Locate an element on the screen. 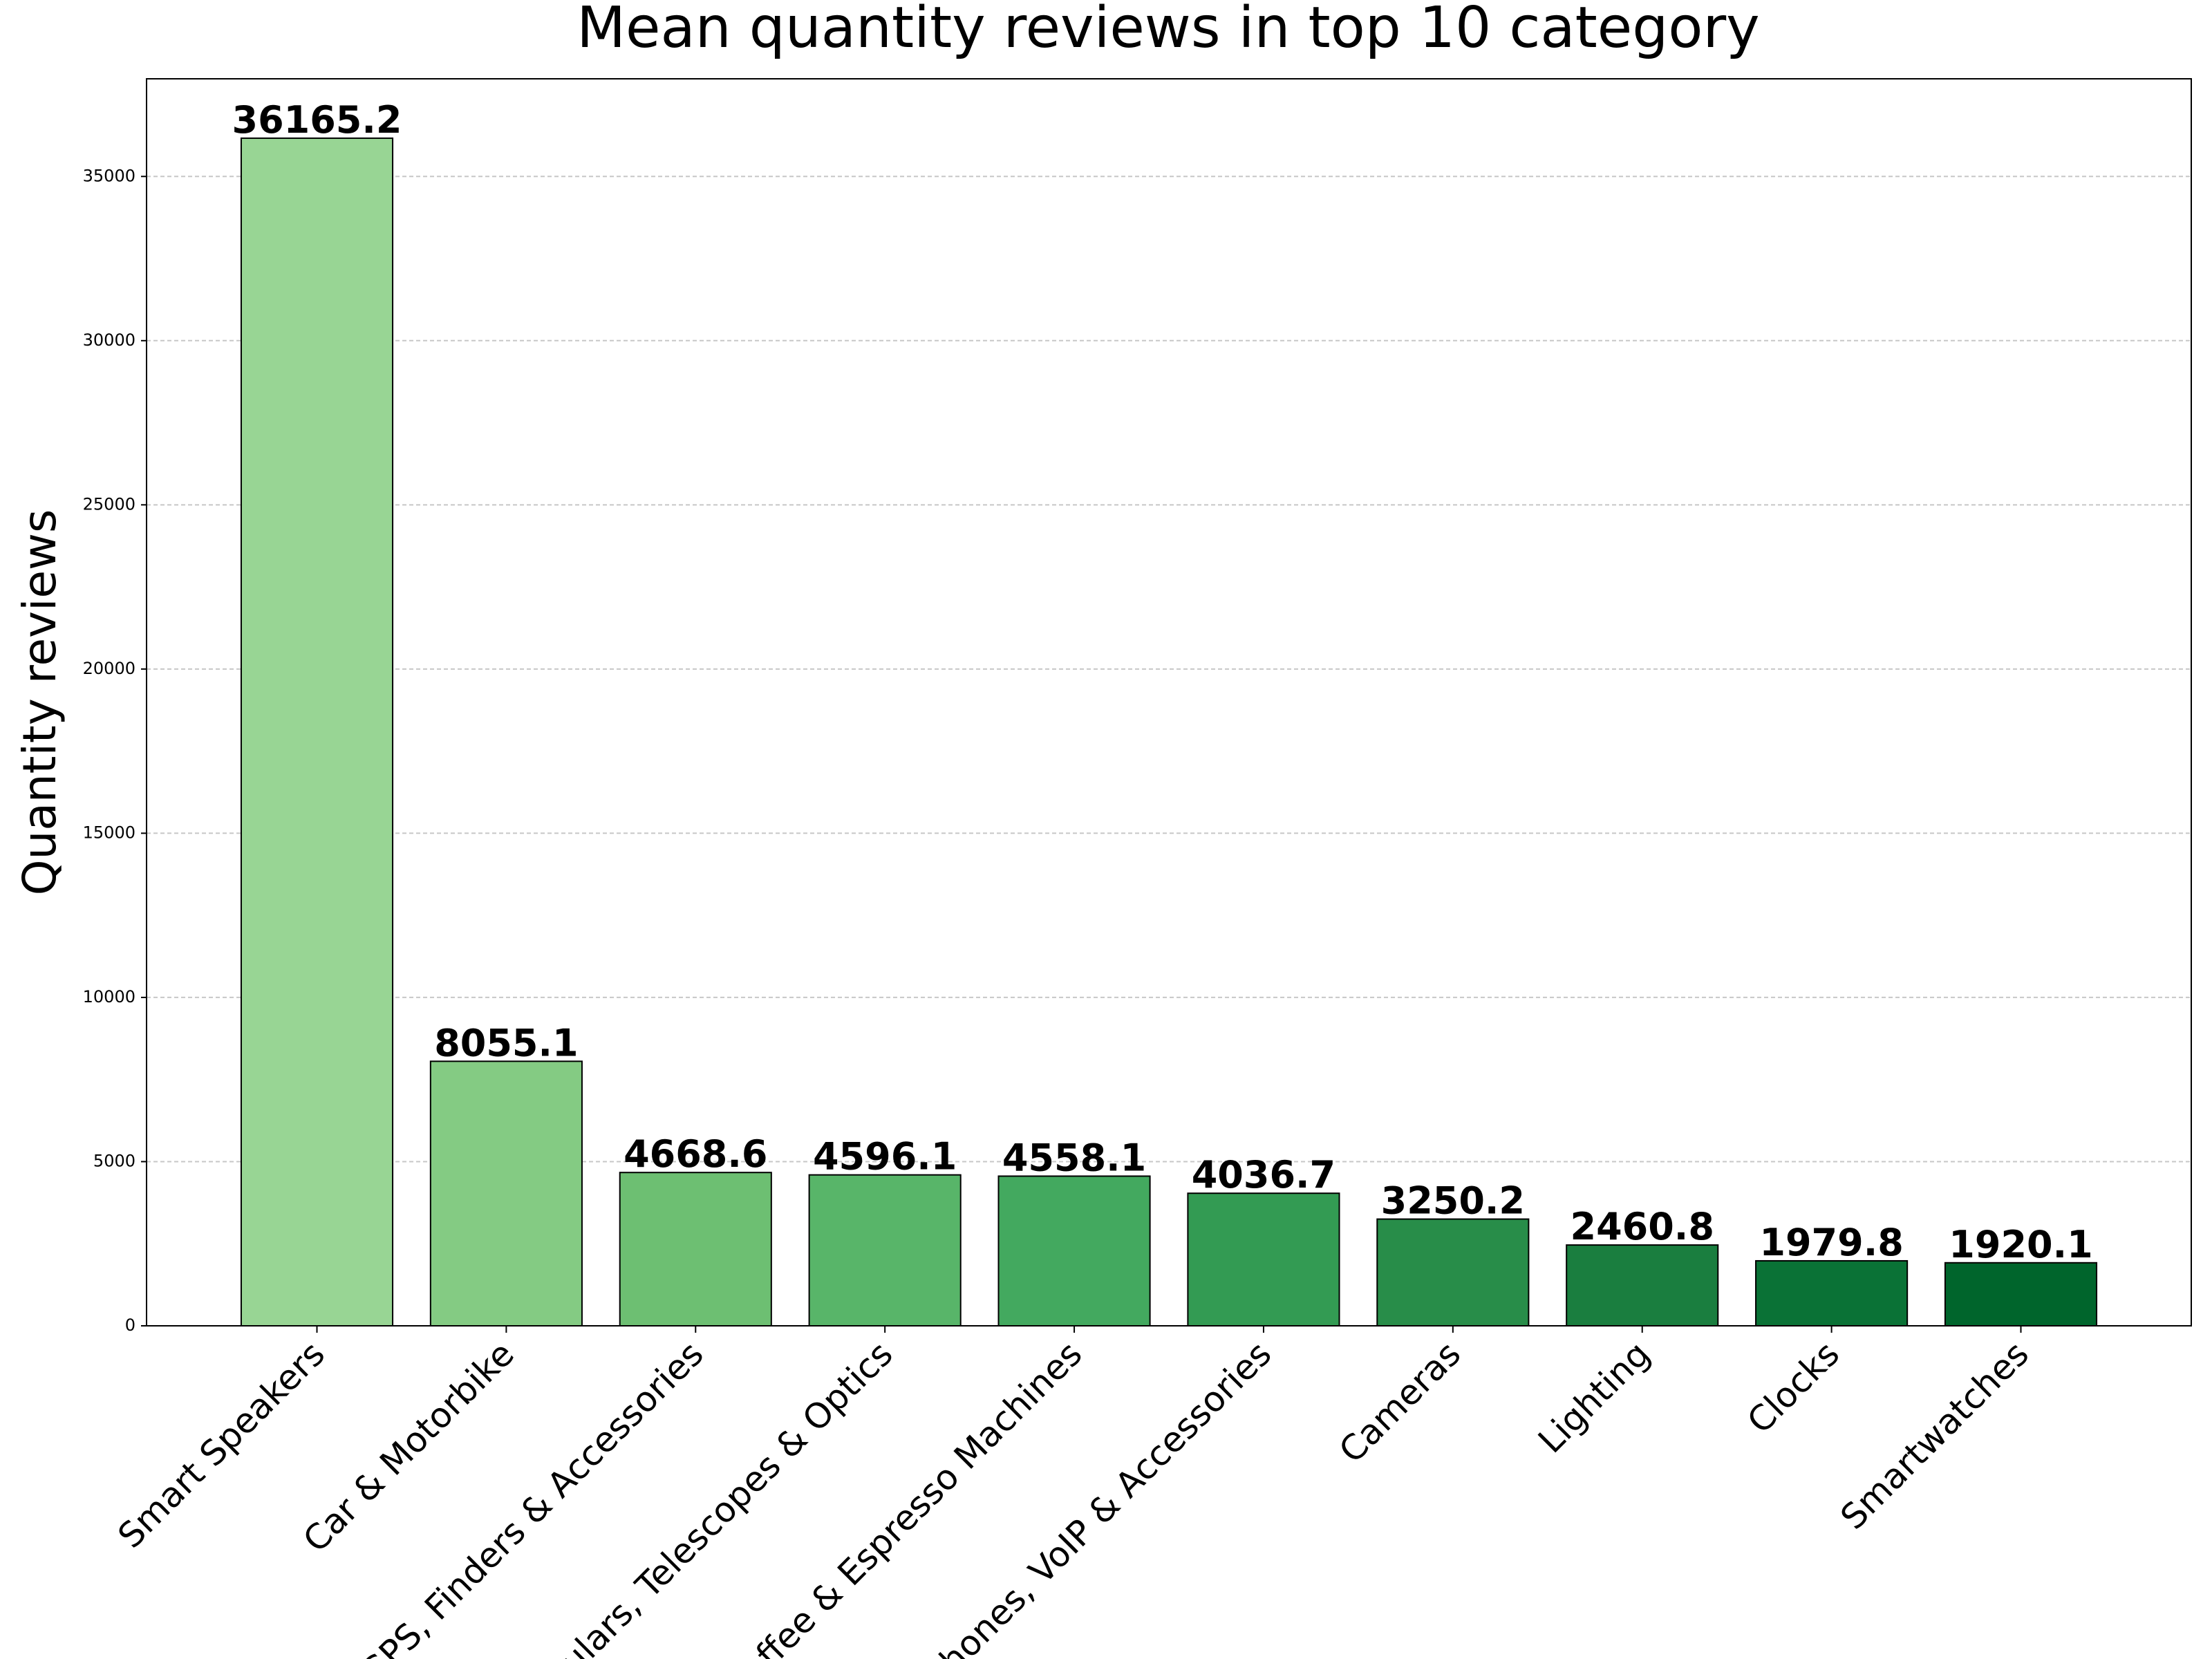 This screenshot has height=1659, width=2212. x-tick-label: Clocks is located at coordinates (1793, 1387).